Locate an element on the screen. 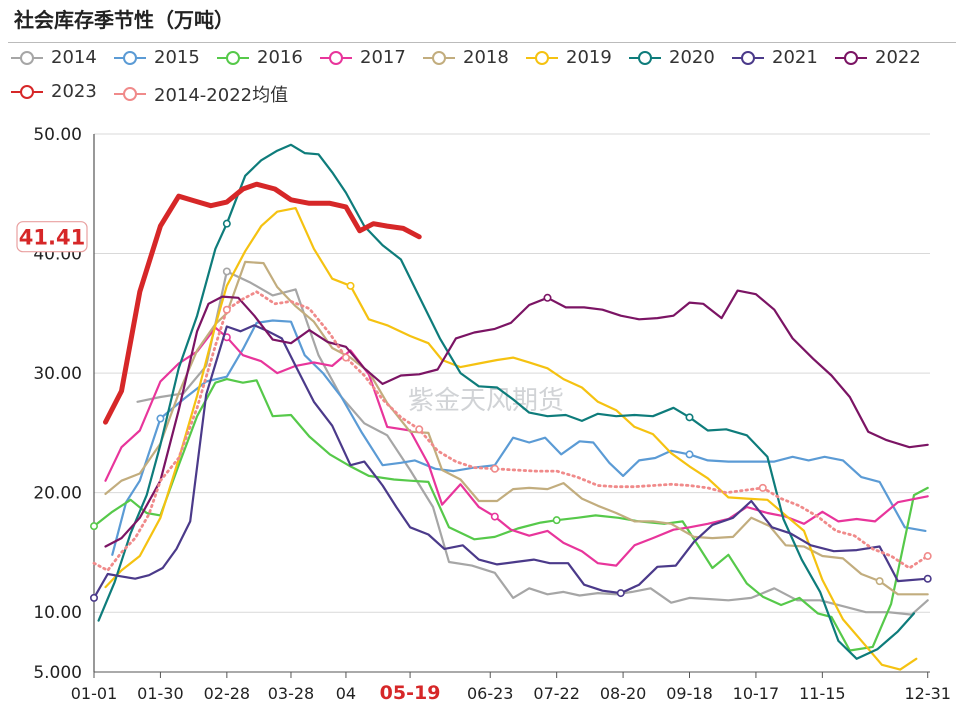 Image resolution: width=965 pixels, height=712 pixels. series-point-2017 is located at coordinates (494, 516).